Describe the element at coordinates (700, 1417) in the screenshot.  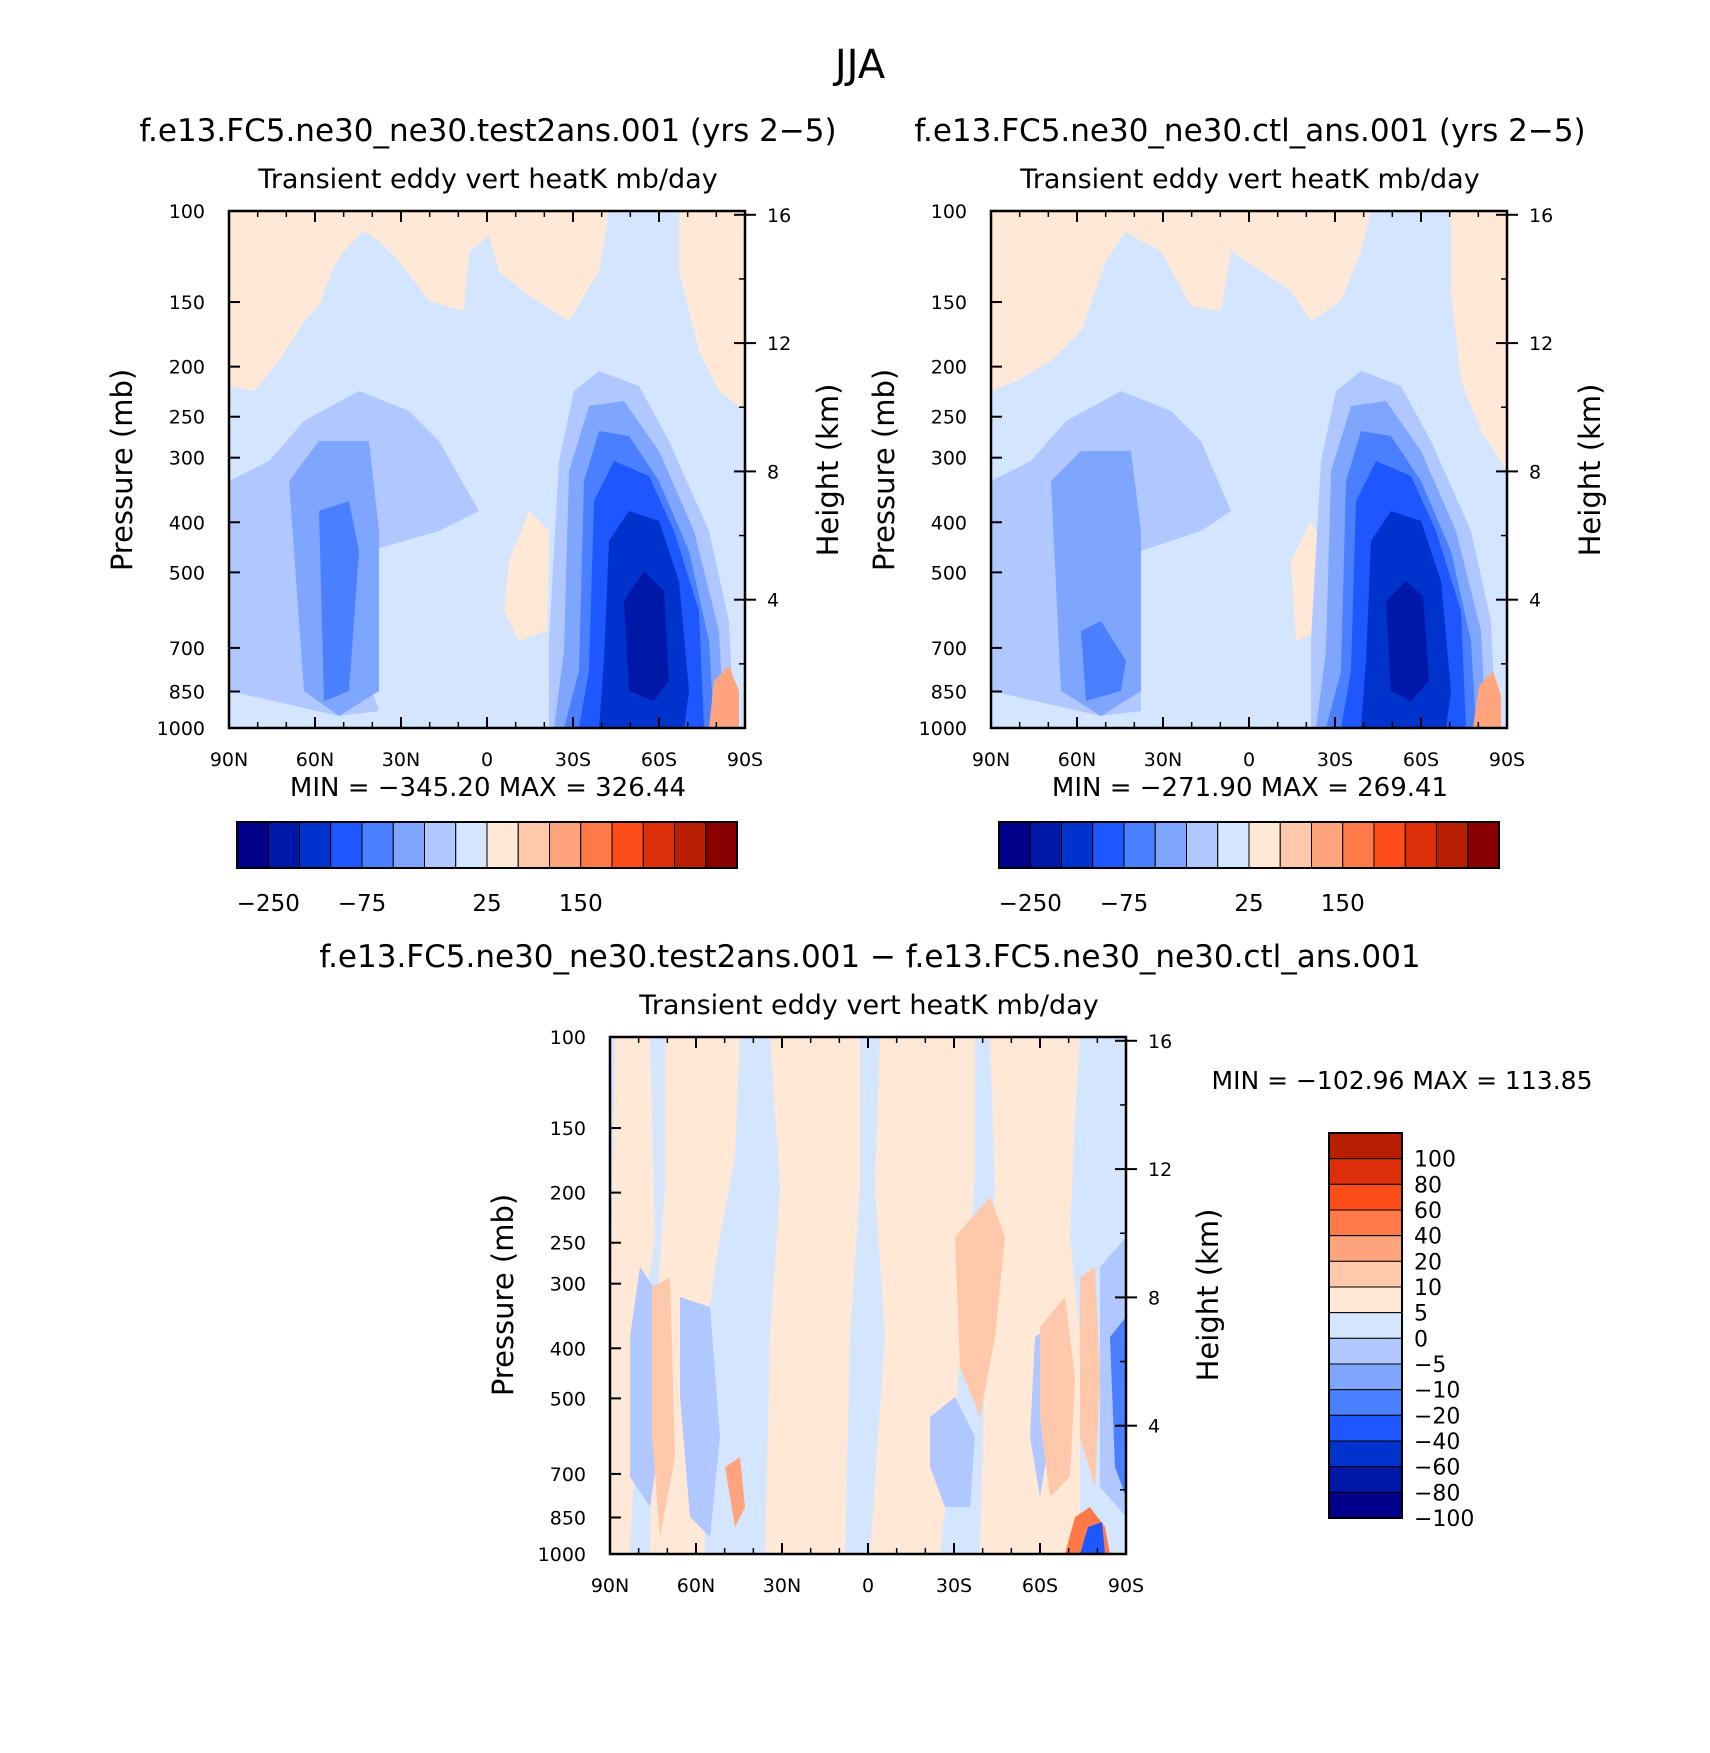
I see `contour-neg-blob` at that location.